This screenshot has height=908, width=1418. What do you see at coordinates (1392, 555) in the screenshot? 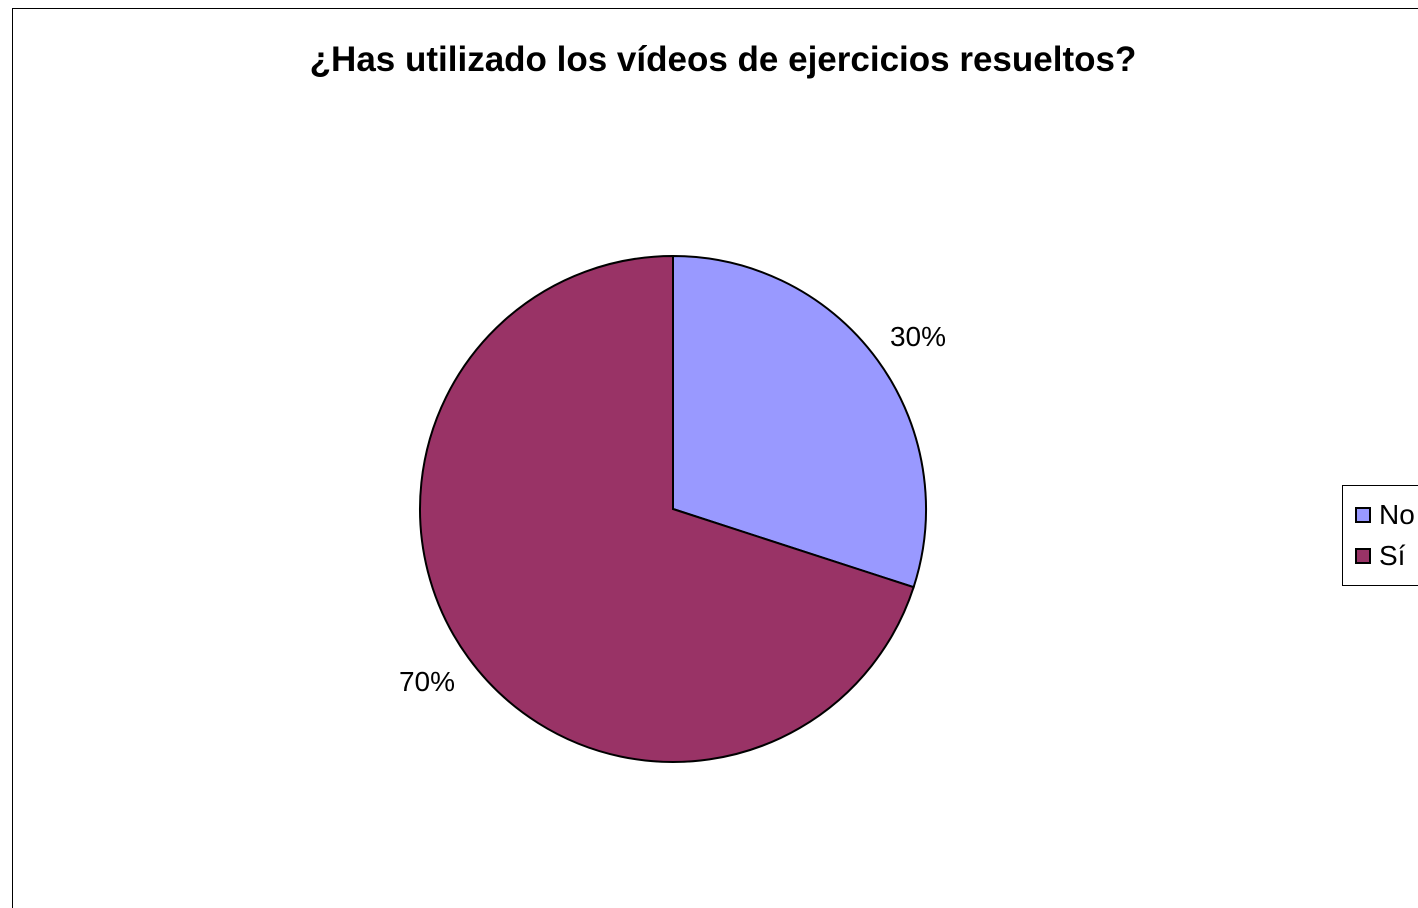
I see `legend-label-si: Sí` at bounding box center [1392, 555].